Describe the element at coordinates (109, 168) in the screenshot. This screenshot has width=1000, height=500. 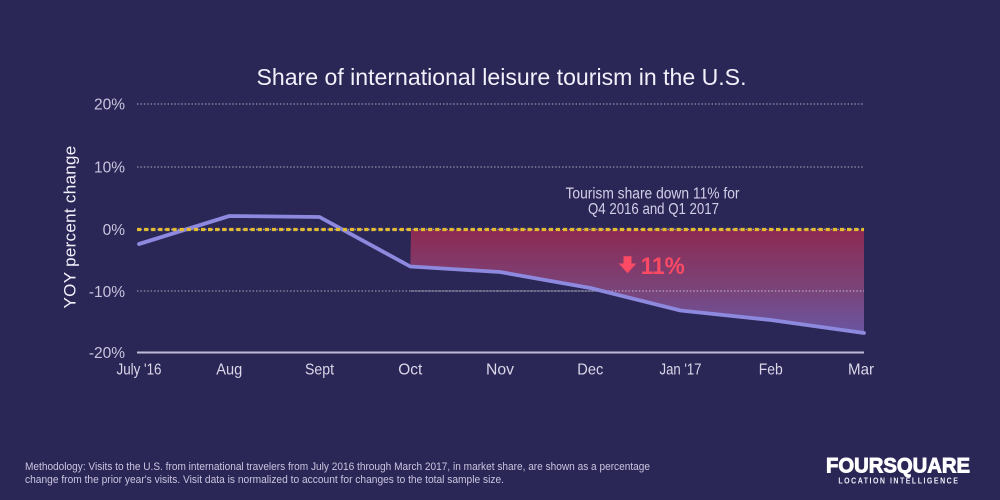
I see `svg-text: 10%` at that location.